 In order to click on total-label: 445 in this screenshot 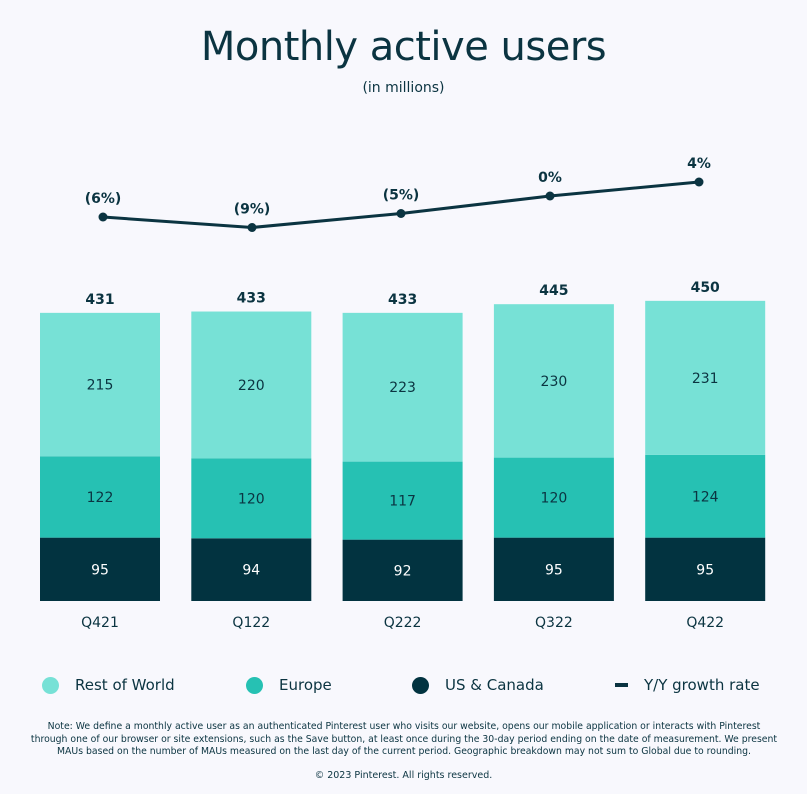, I will do `click(553, 291)`.